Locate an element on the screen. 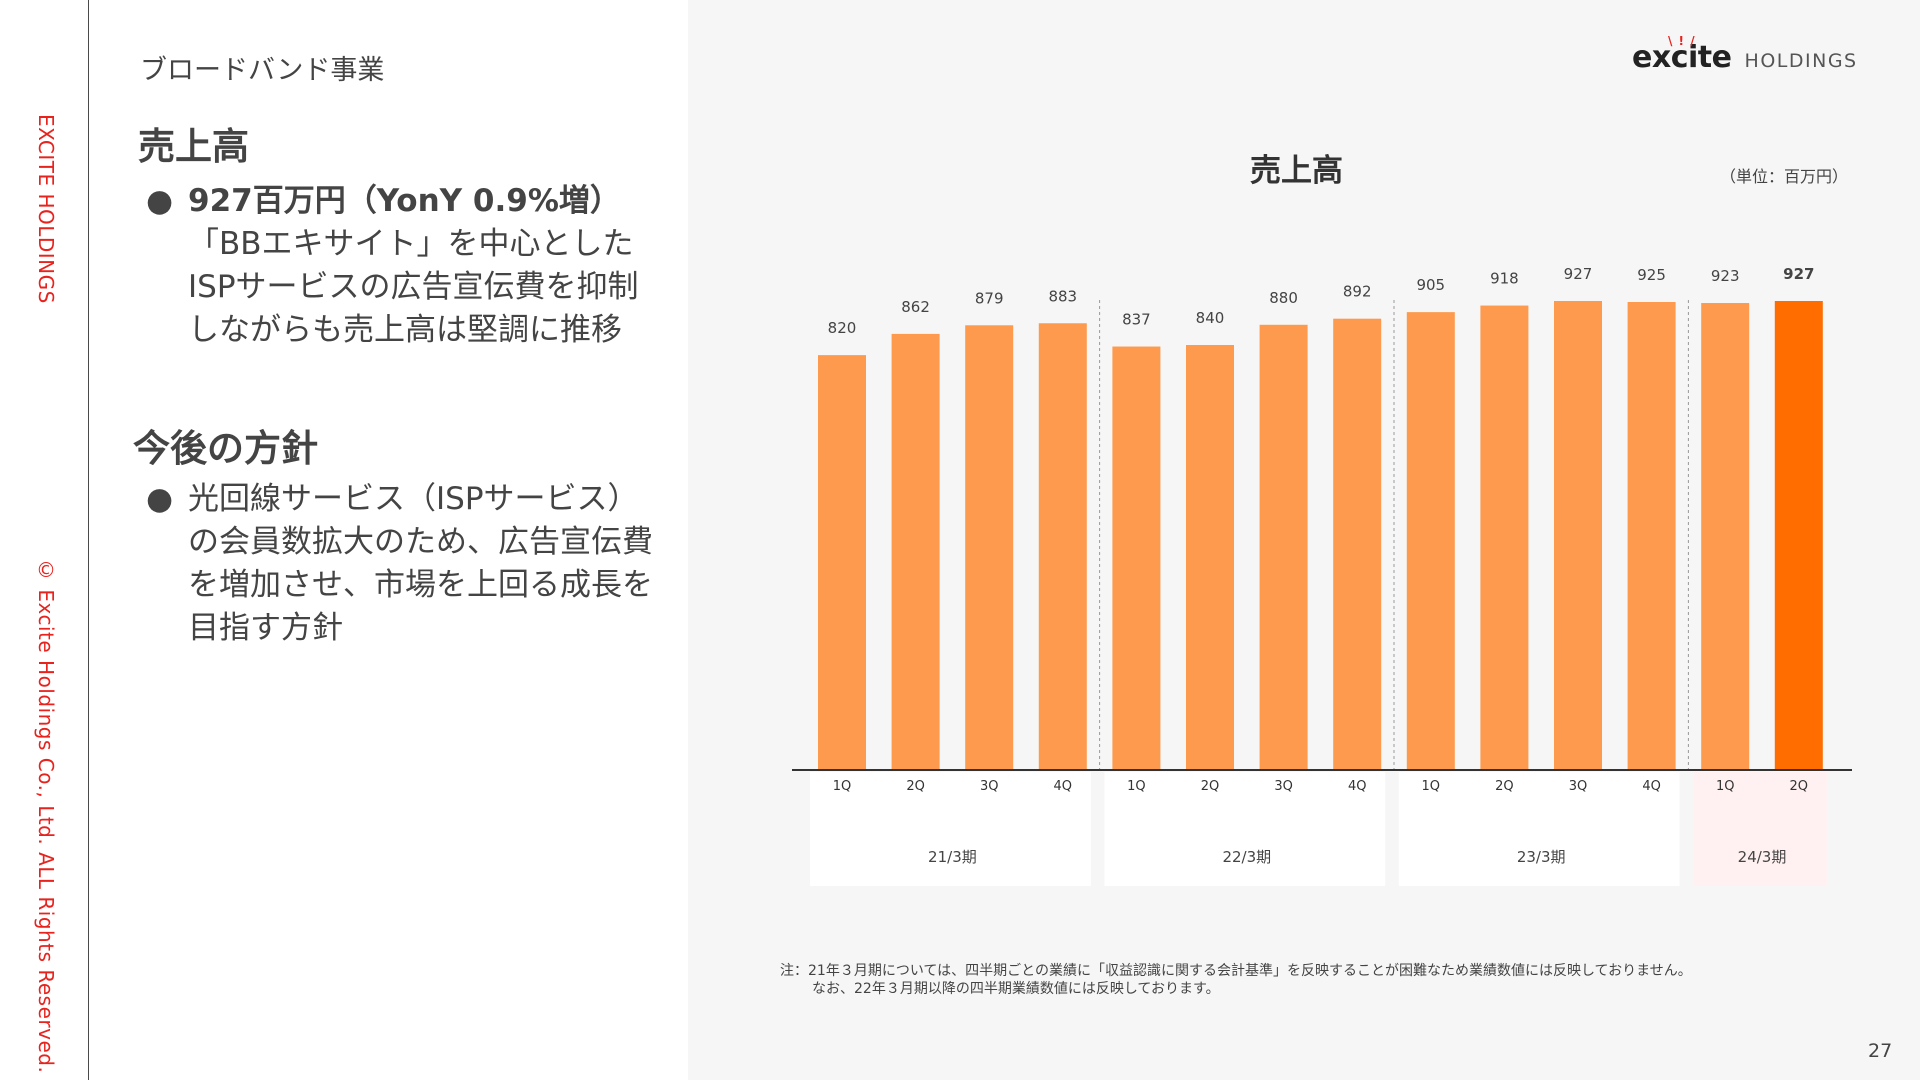  chart-unit: （単位：百万円） is located at coordinates (1784, 176).